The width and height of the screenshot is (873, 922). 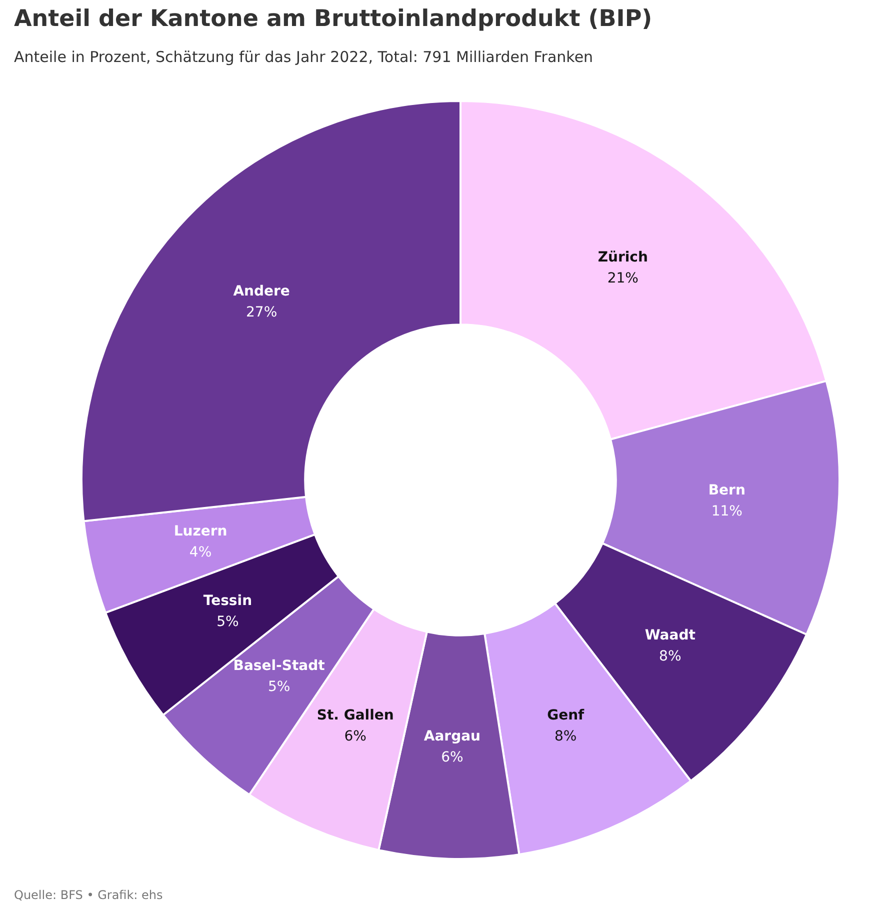 What do you see at coordinates (727, 490) in the screenshot?
I see `slice-label: Bern` at bounding box center [727, 490].